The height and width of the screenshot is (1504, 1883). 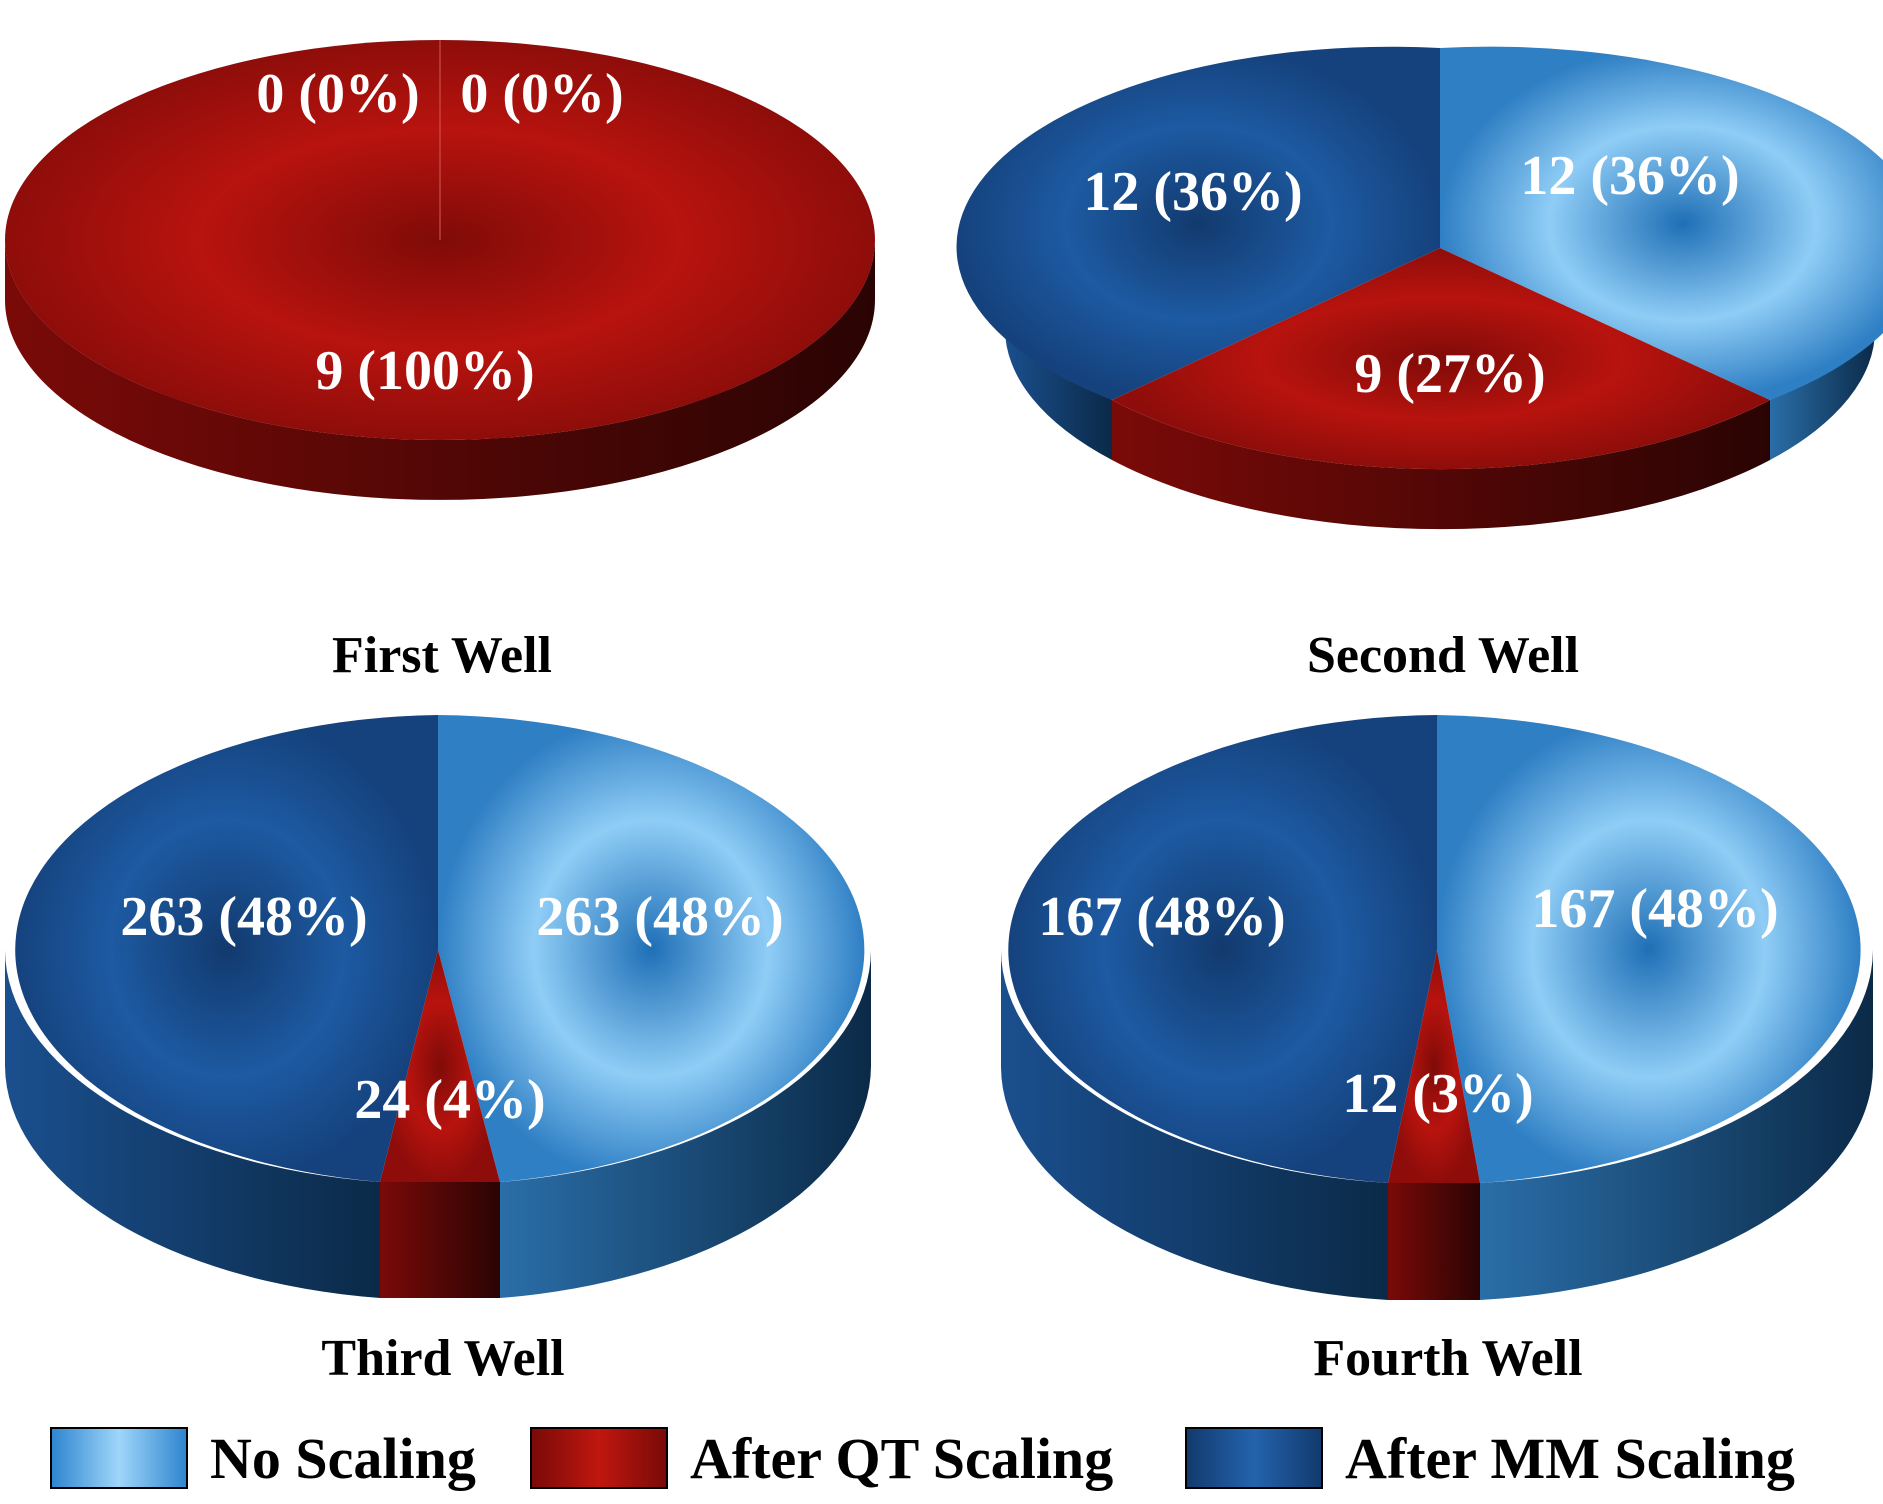 I want to click on legend-item-after-qt-scaling: After QT Scaling, so click(x=821, y=1458).